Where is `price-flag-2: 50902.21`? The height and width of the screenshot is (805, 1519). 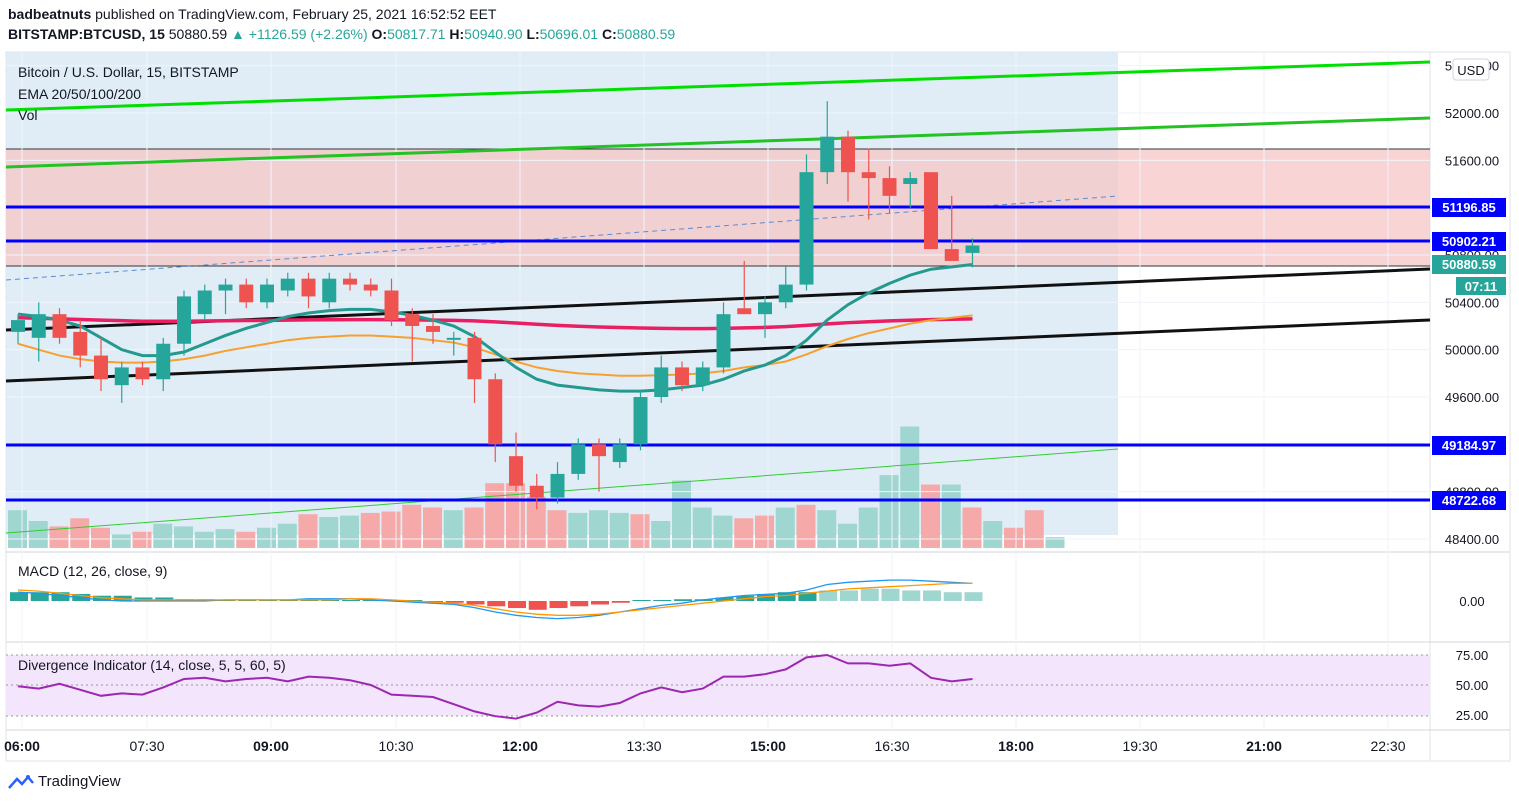
price-flag-2: 50902.21 is located at coordinates (1469, 241).